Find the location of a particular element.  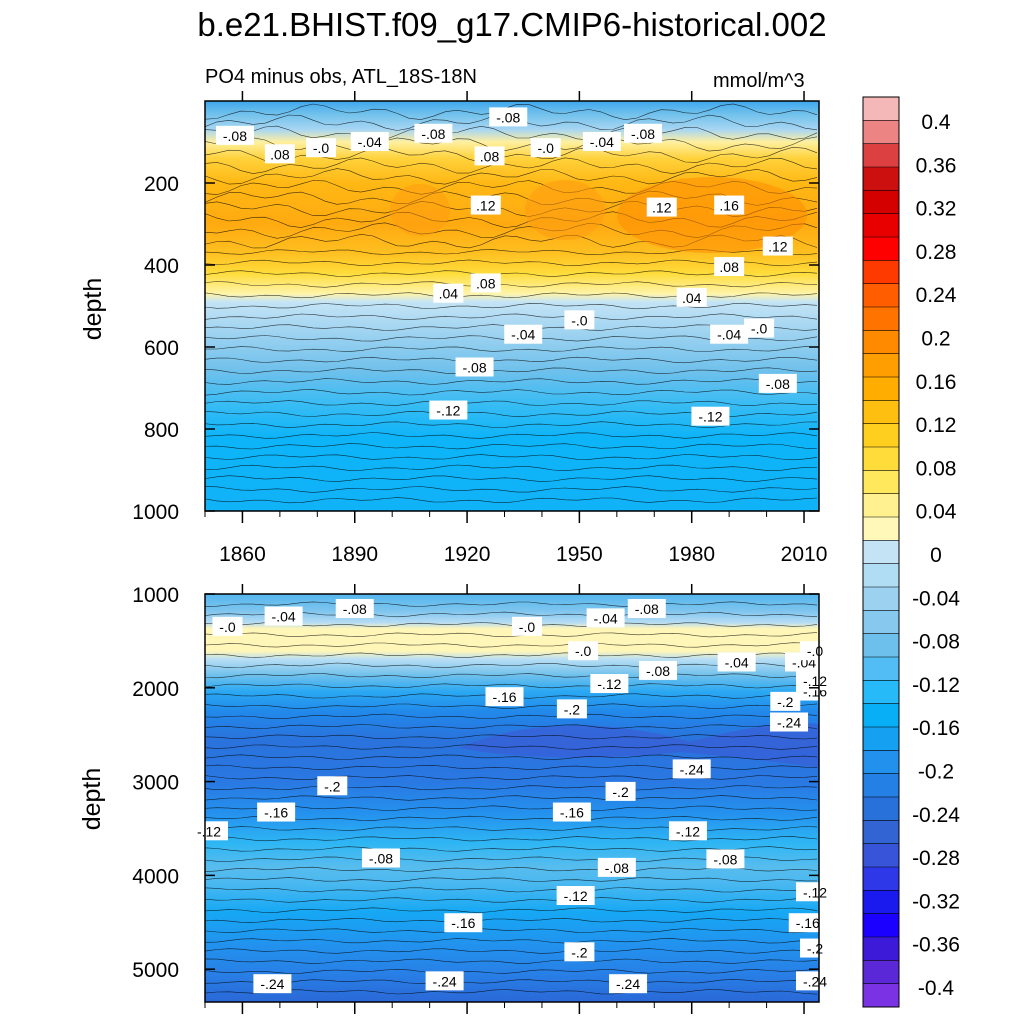

contour-label: .12 is located at coordinates (485, 205).